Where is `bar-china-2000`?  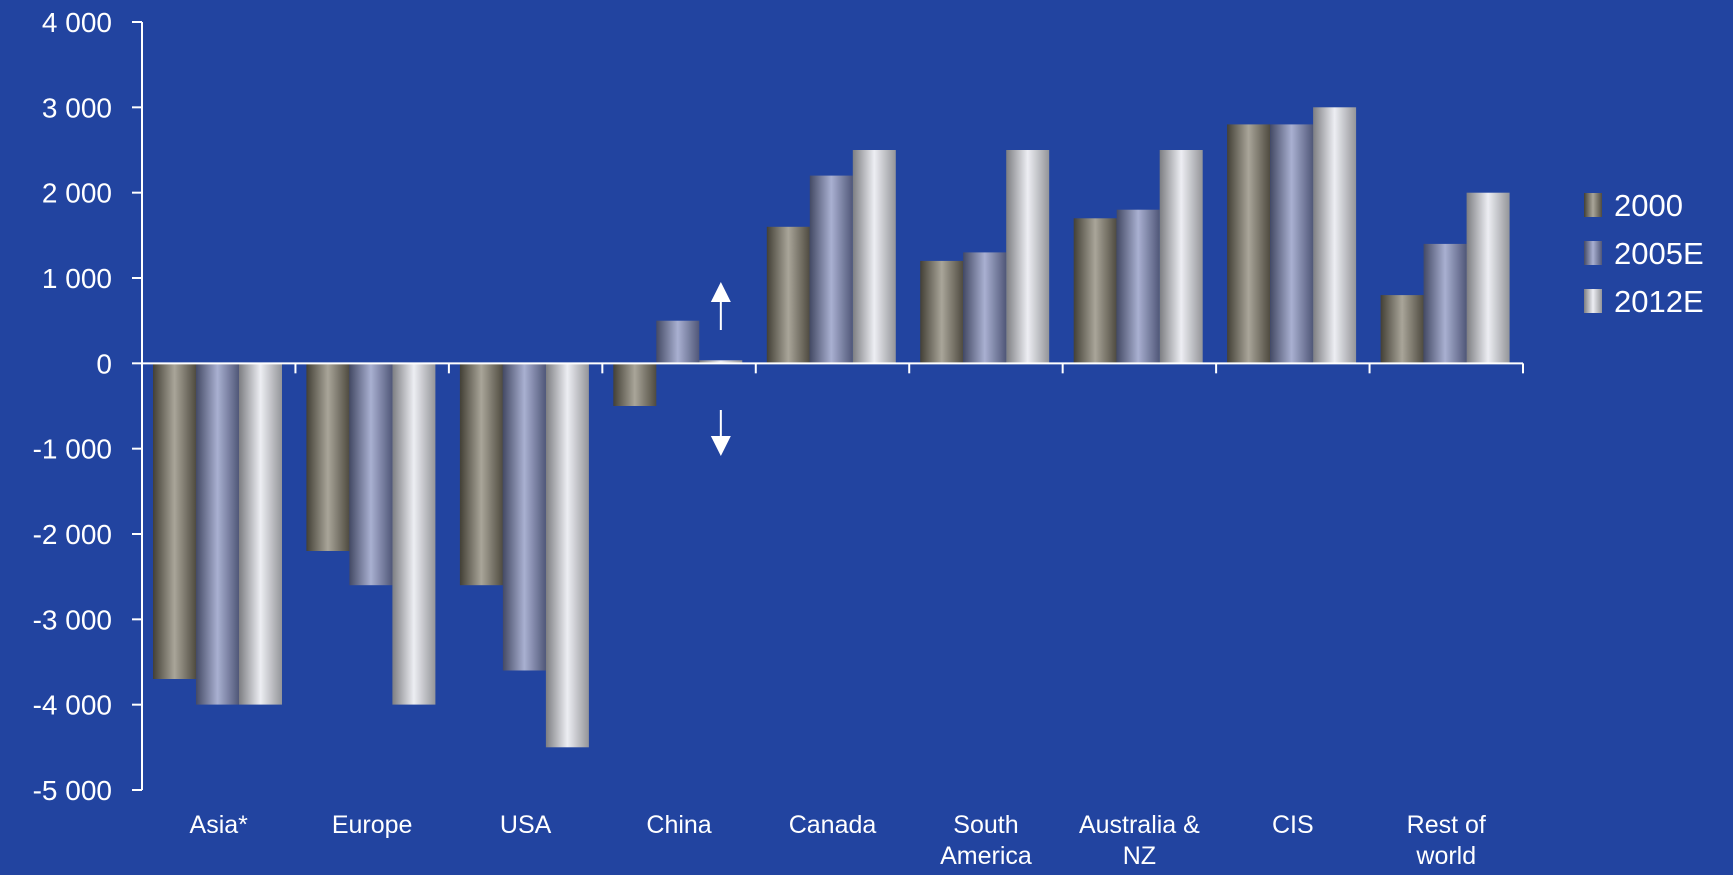 bar-china-2000 is located at coordinates (635, 384).